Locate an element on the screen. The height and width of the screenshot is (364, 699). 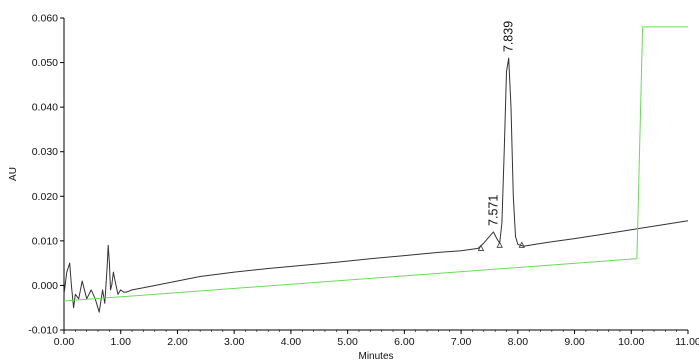
y-tick-label: 0.040 is located at coordinates (45, 108).